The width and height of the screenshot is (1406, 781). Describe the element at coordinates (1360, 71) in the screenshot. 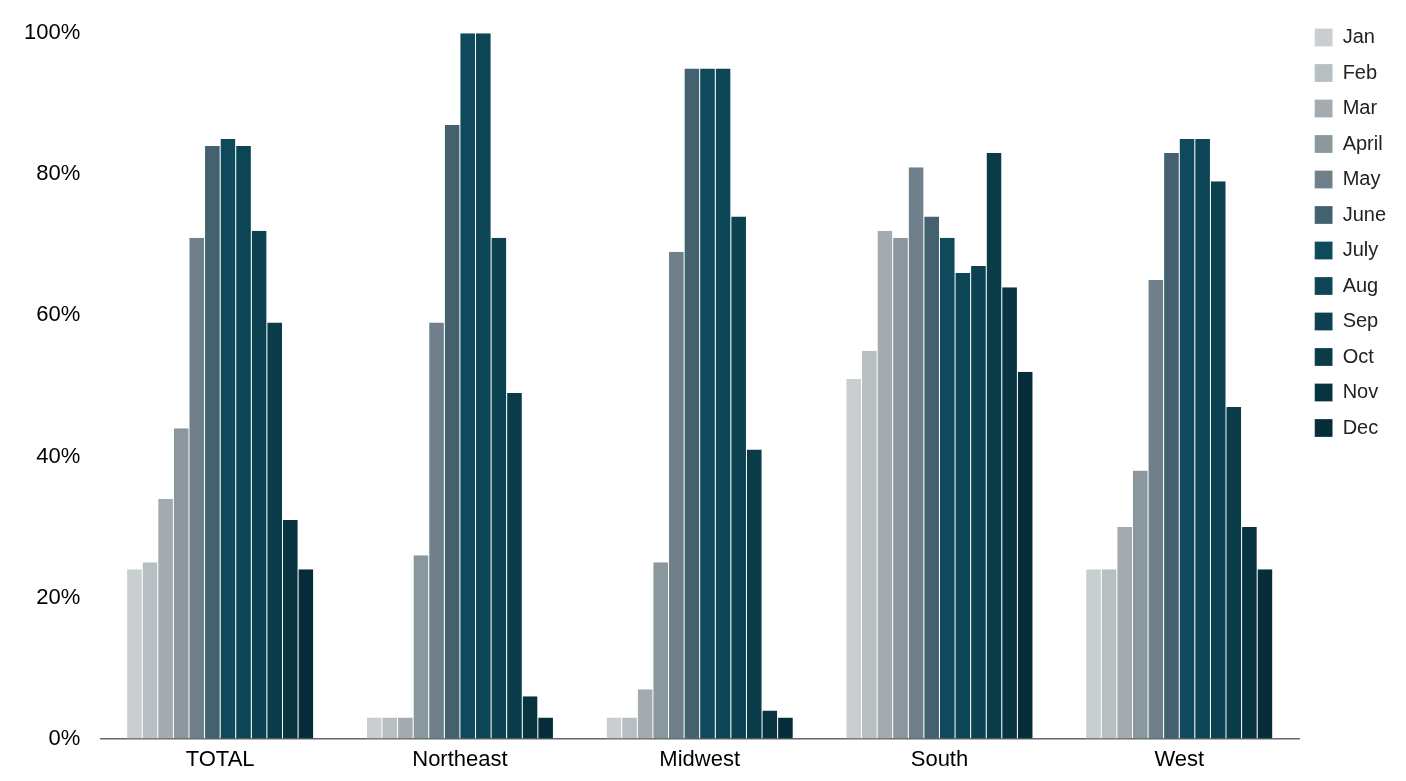

I see `legend-label: Feb` at that location.